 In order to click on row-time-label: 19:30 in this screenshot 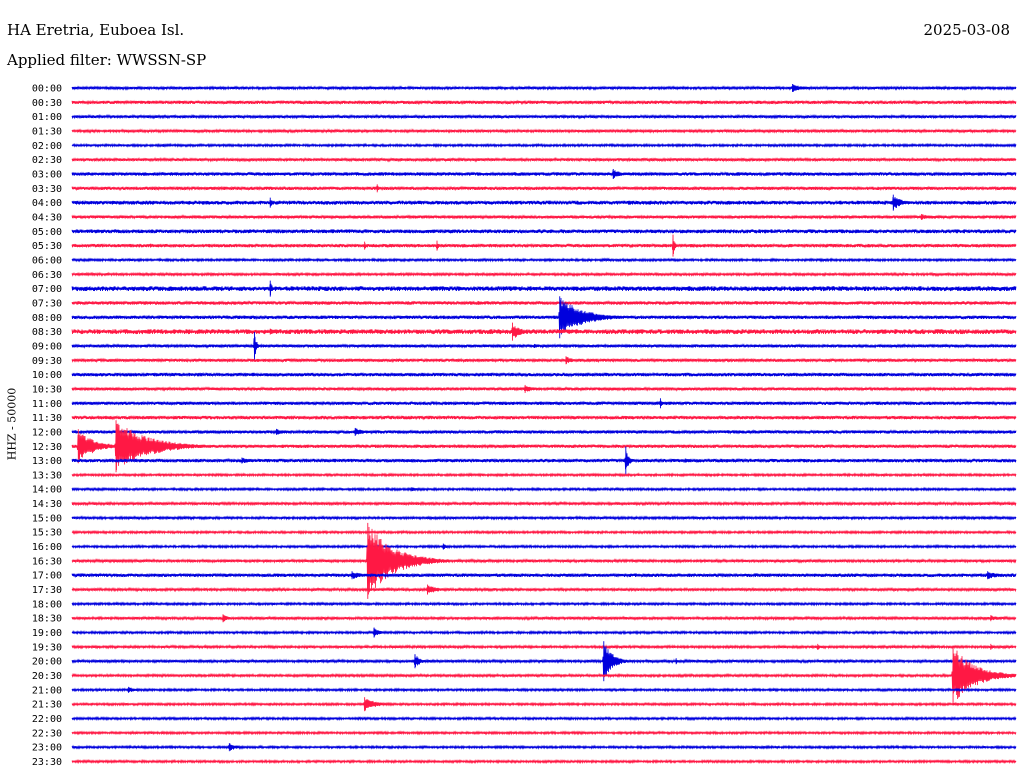, I will do `click(47, 647)`.